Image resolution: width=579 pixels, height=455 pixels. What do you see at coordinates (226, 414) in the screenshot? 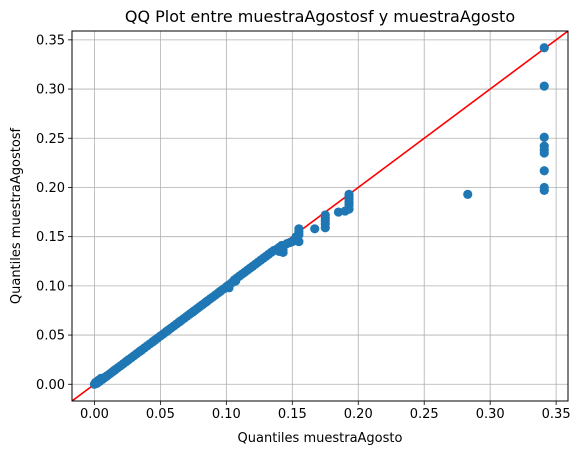
I see `x-tick-label: 0.10` at bounding box center [226, 414].